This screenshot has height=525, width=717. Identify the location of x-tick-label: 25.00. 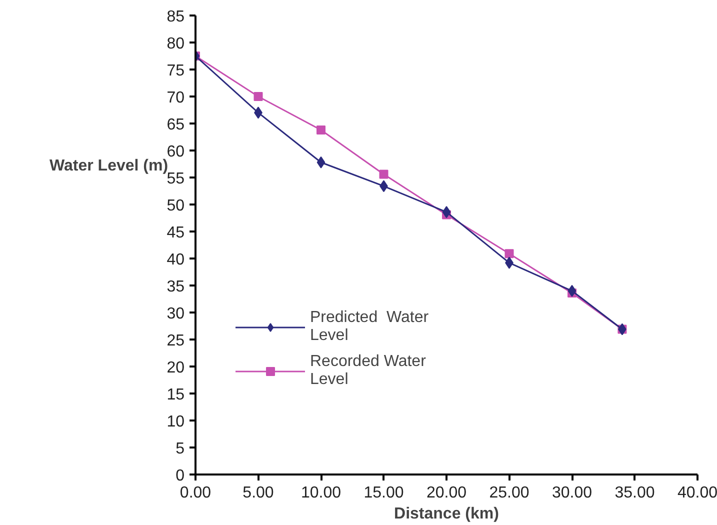
(509, 493).